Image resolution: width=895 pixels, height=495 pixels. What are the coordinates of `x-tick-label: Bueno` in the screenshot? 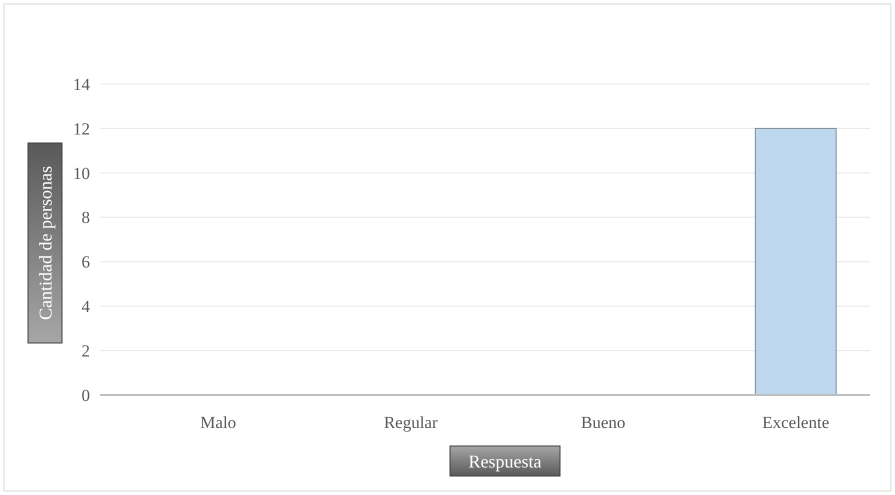 It's located at (603, 422).